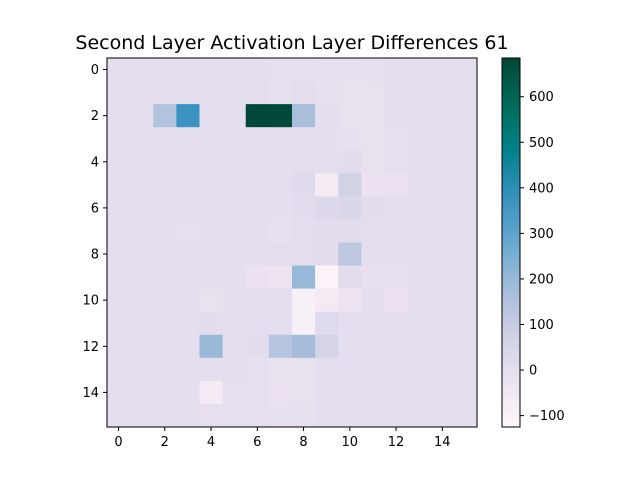  What do you see at coordinates (90, 347) in the screenshot?
I see `y-tick-label: 12` at bounding box center [90, 347].